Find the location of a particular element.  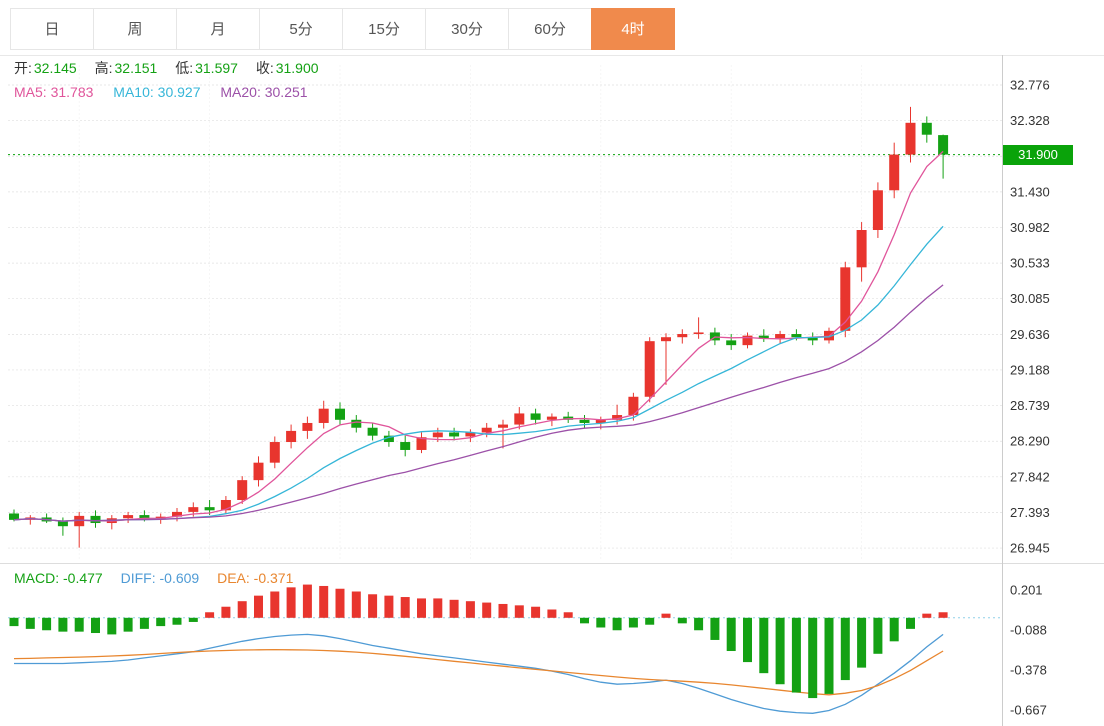

tab-15min: 15分 is located at coordinates (384, 29).